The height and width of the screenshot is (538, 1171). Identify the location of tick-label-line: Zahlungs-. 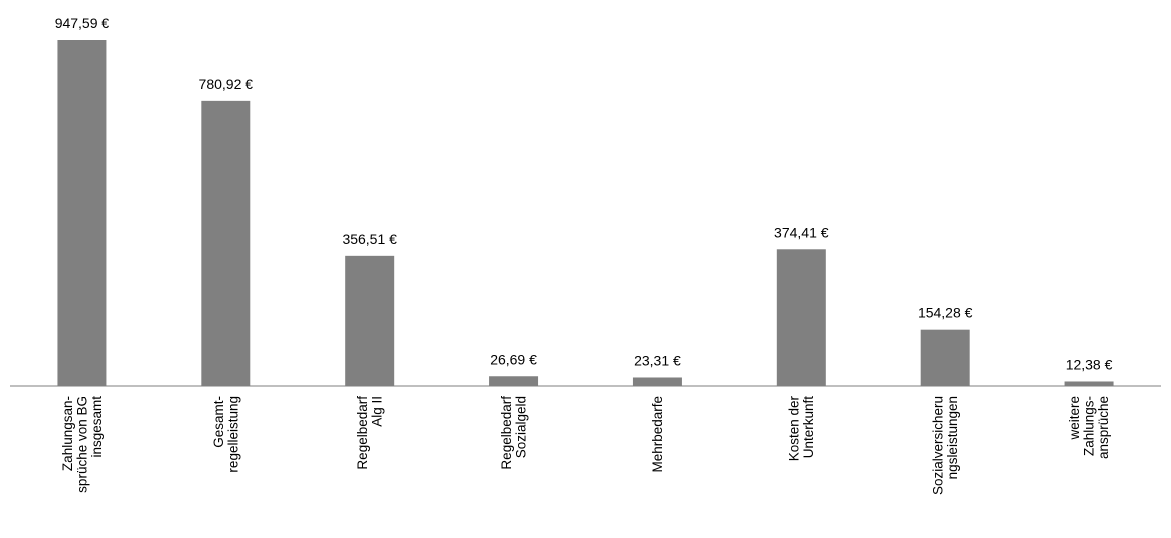
(1089, 426).